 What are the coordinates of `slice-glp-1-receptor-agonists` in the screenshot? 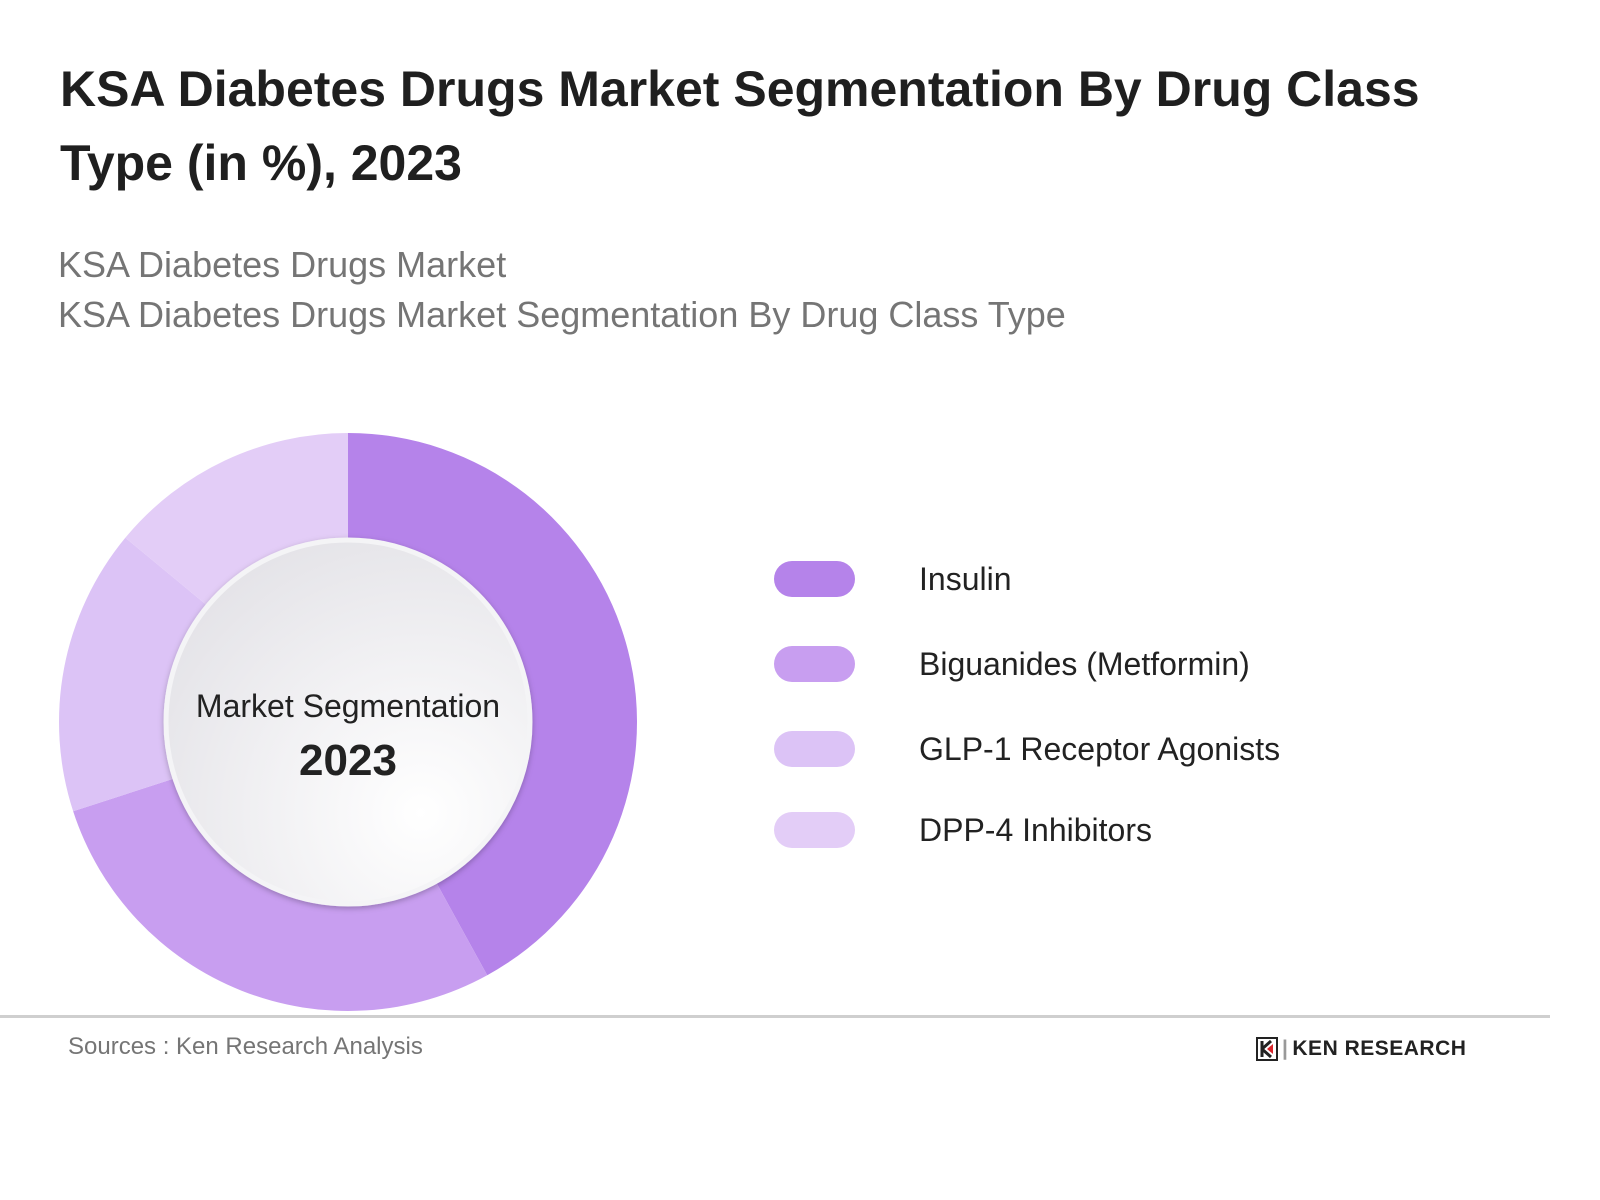 It's located at (134, 674).